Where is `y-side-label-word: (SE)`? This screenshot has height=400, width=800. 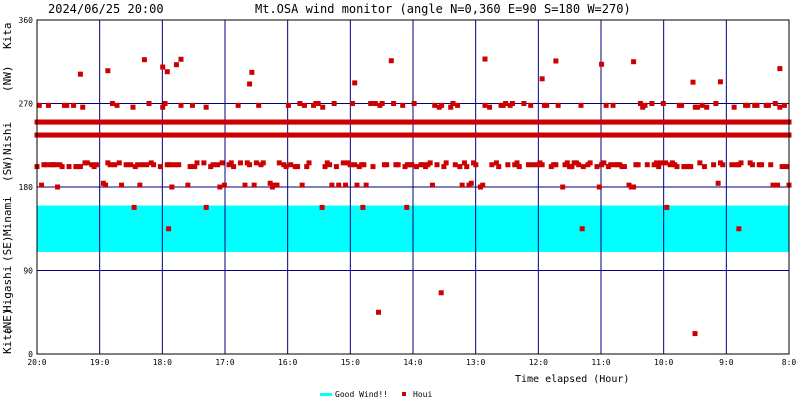
y-side-label-word: (SE) is located at coordinates (7, 249).